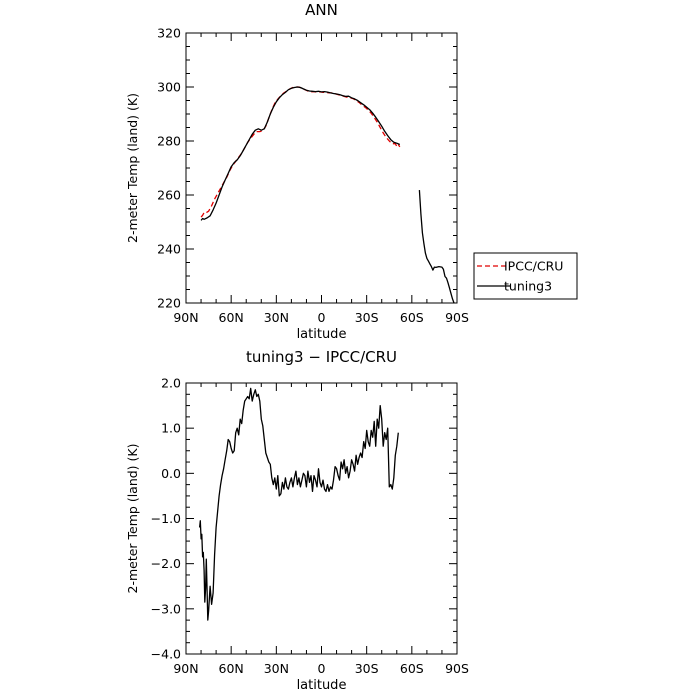 This screenshot has width=700, height=700. What do you see at coordinates (169, 195) in the screenshot?
I see `y-tick-label: 260` at bounding box center [169, 195].